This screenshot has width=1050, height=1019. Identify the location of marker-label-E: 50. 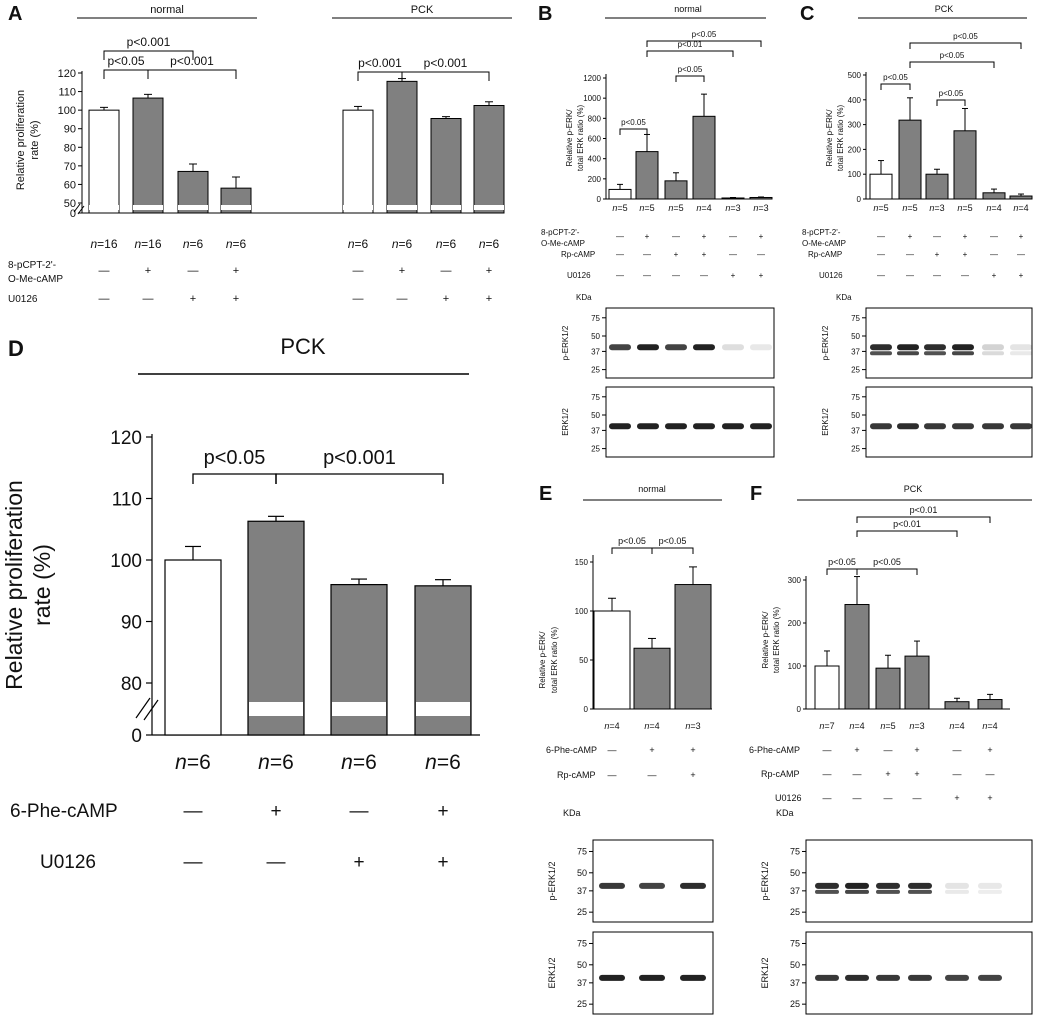
(582, 873).